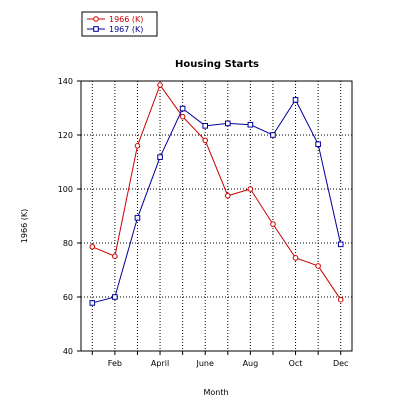 The height and width of the screenshot is (405, 405). What do you see at coordinates (68, 351) in the screenshot?
I see `y-tick-label: 40` at bounding box center [68, 351].